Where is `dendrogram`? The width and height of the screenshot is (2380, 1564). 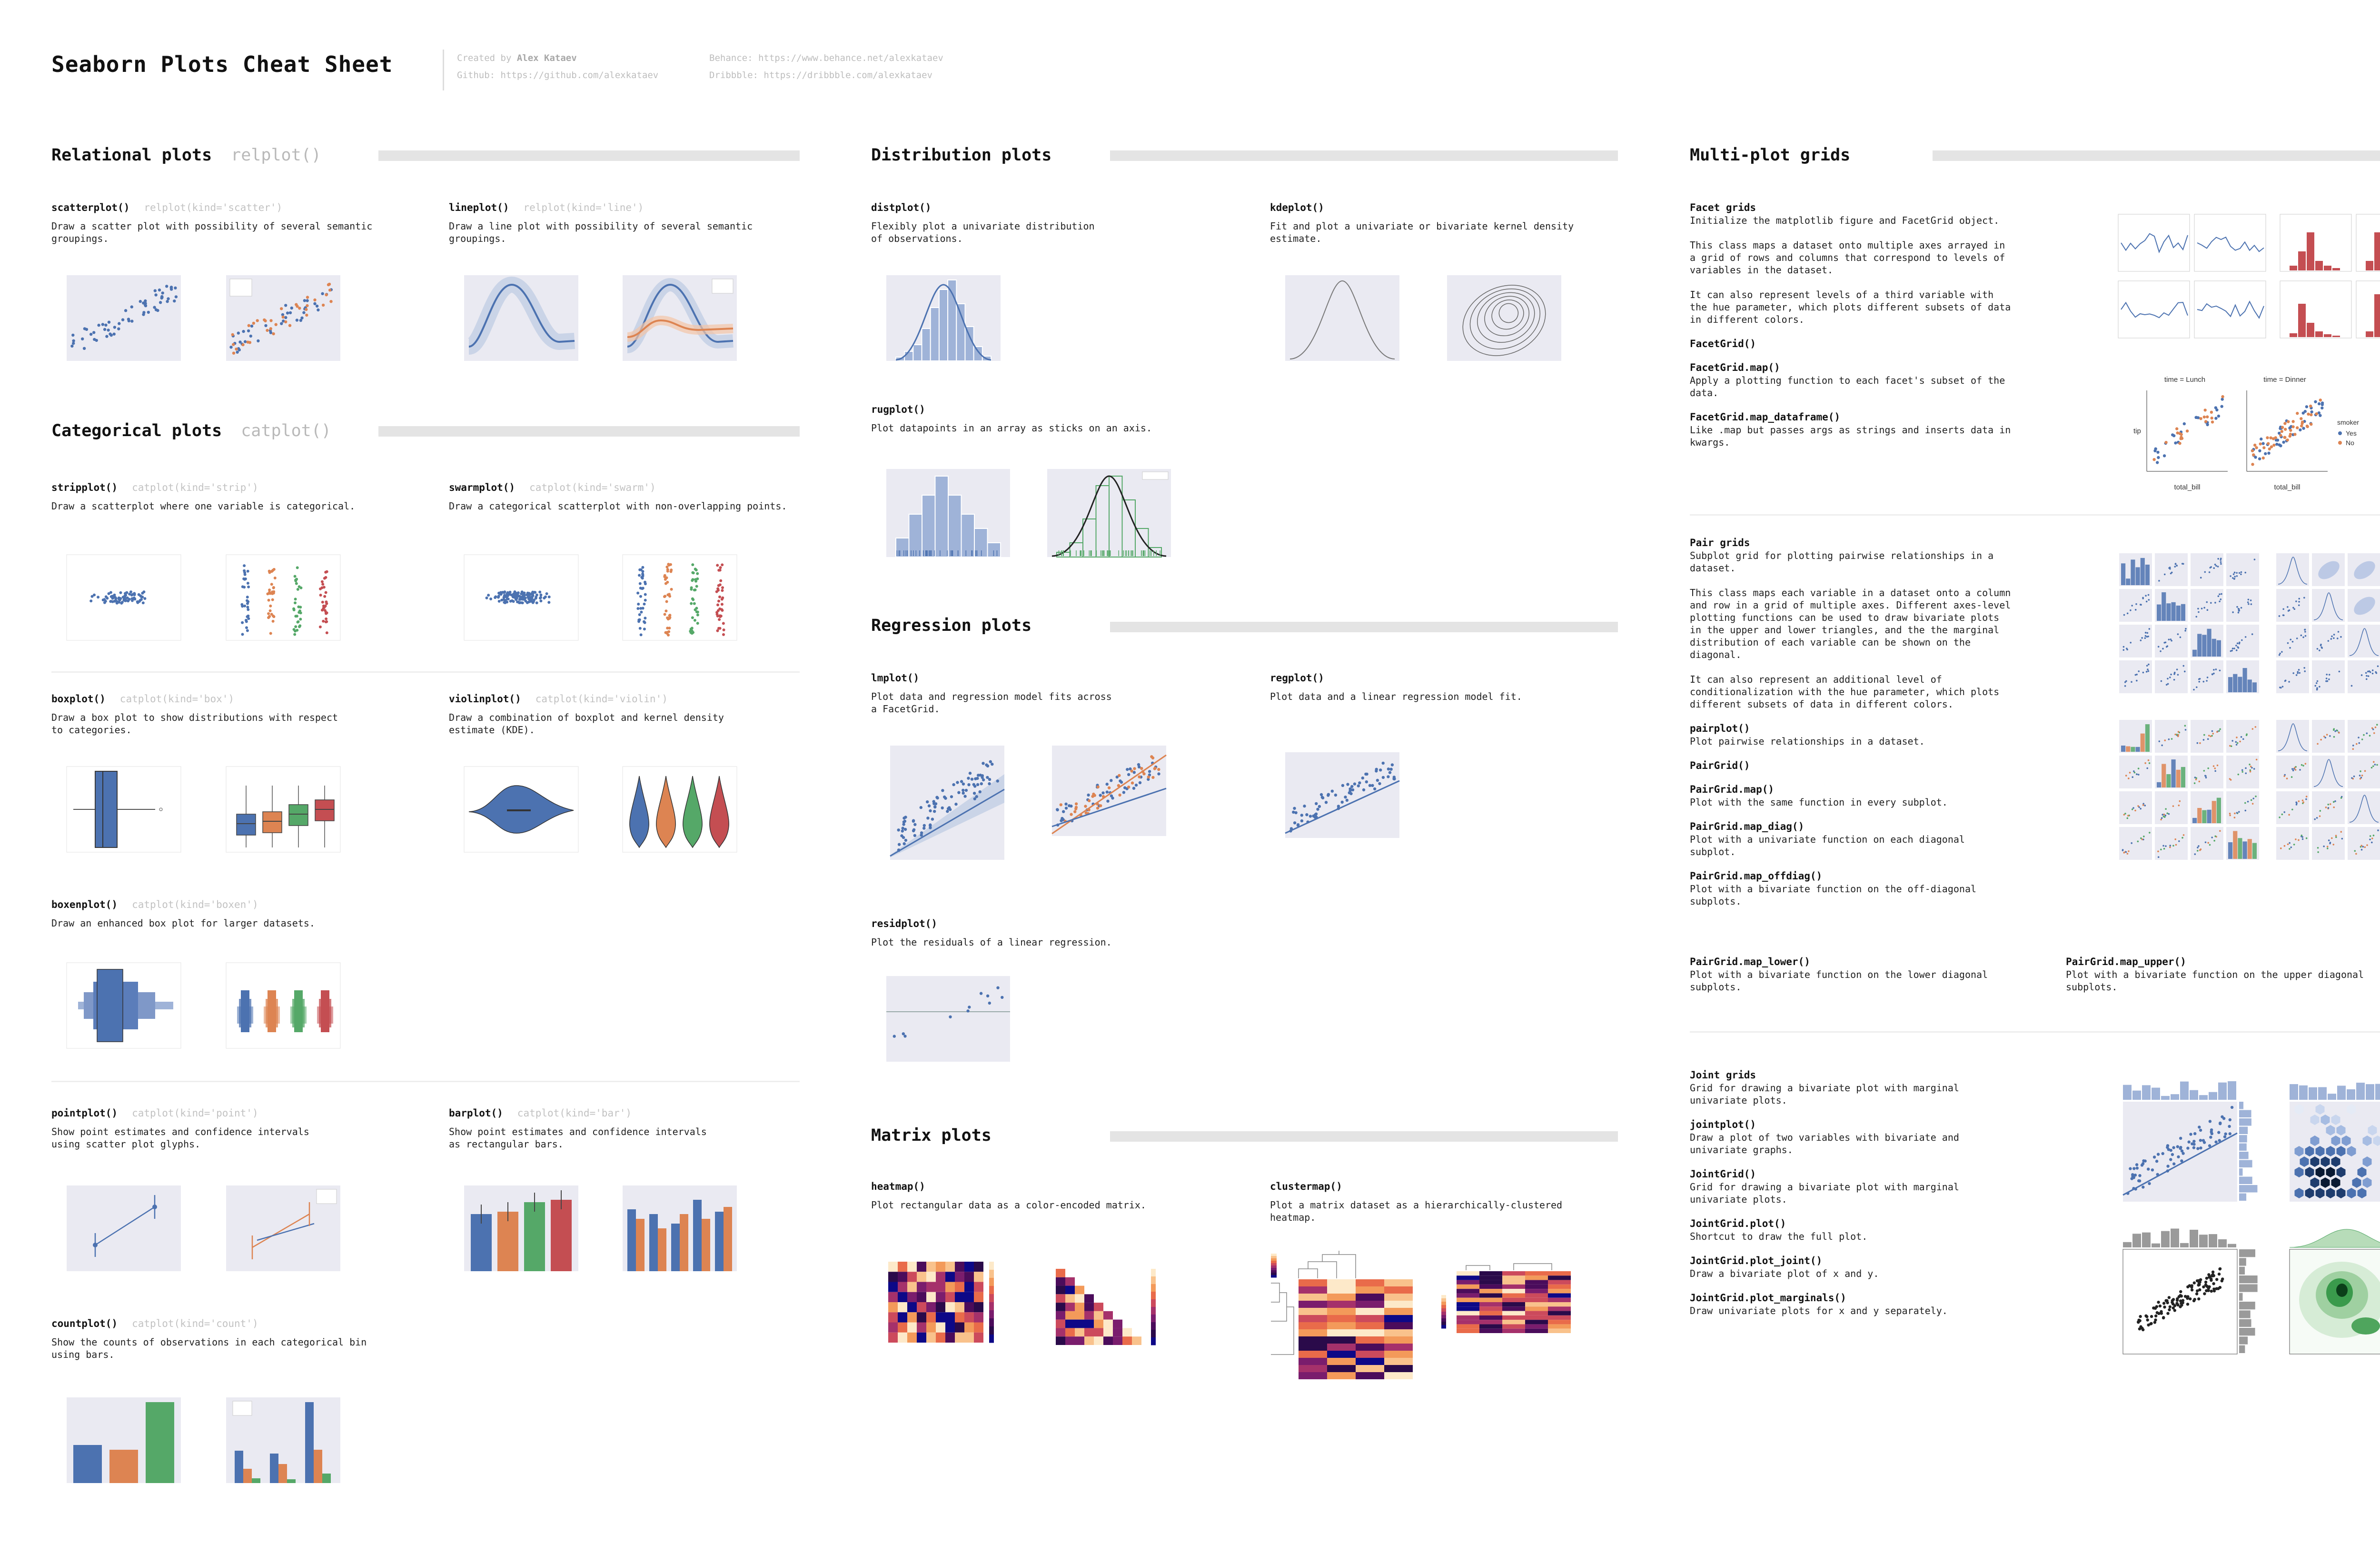
dendrogram is located at coordinates (1509, 1266).